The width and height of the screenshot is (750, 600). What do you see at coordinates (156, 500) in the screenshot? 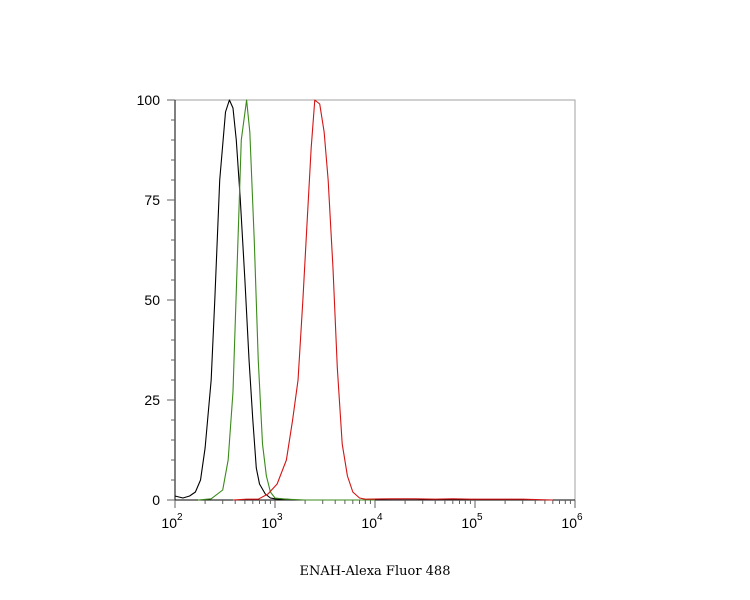
I see `y-tick-label: 0` at bounding box center [156, 500].